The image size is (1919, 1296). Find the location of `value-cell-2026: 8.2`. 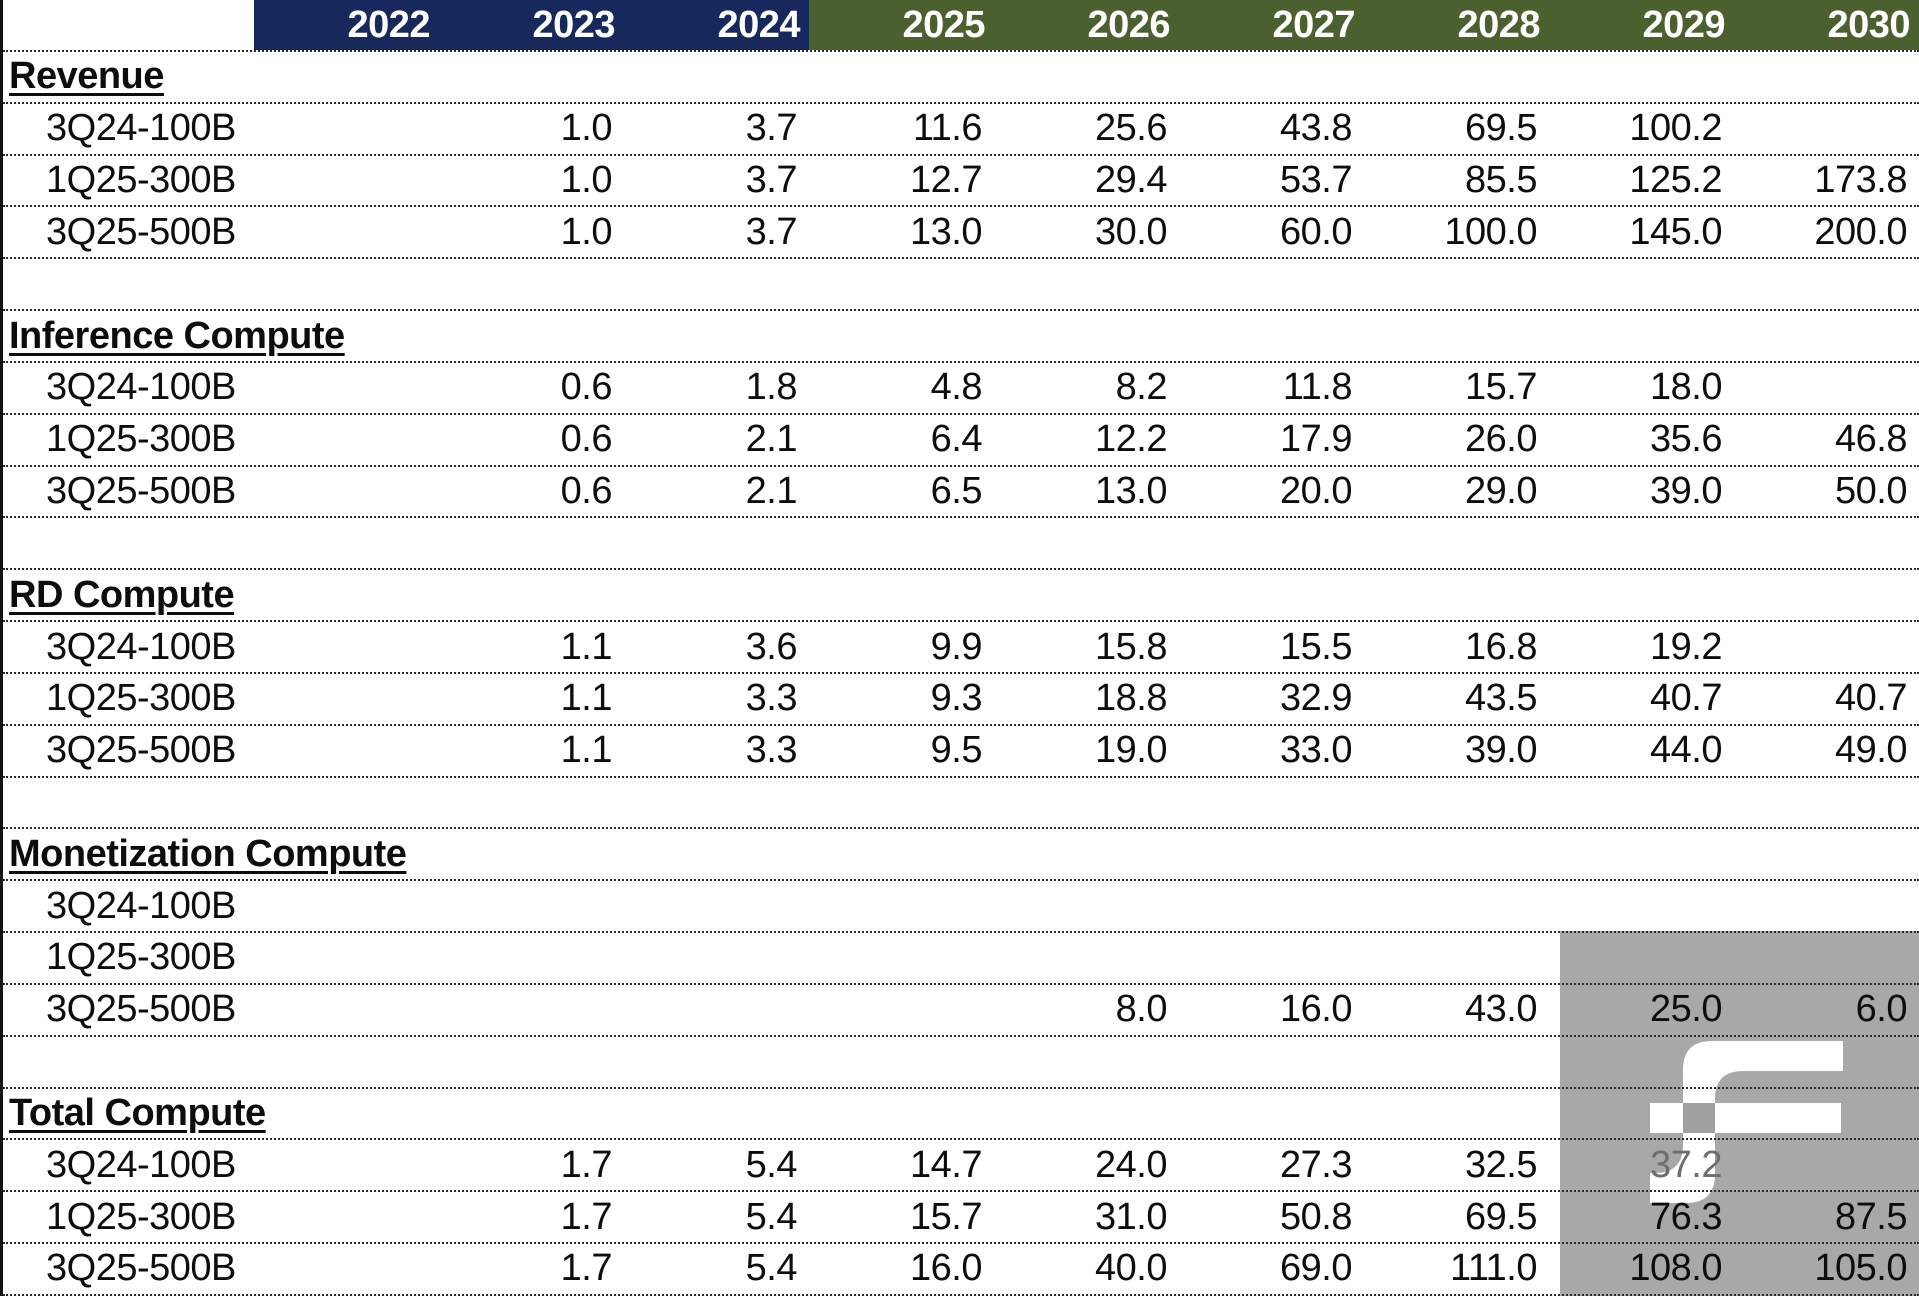

value-cell-2026: 8.2 is located at coordinates (1141, 387).